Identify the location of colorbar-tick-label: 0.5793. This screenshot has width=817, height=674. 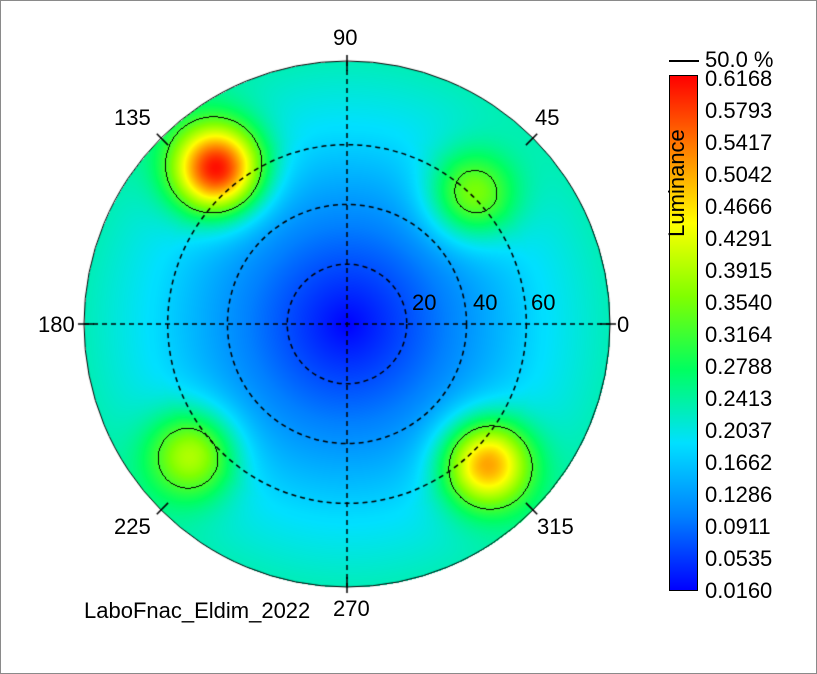
(739, 110).